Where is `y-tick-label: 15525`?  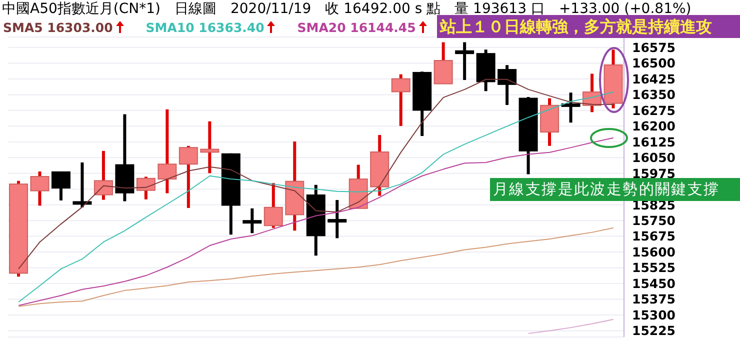 y-tick-label: 15525 is located at coordinates (654, 268).